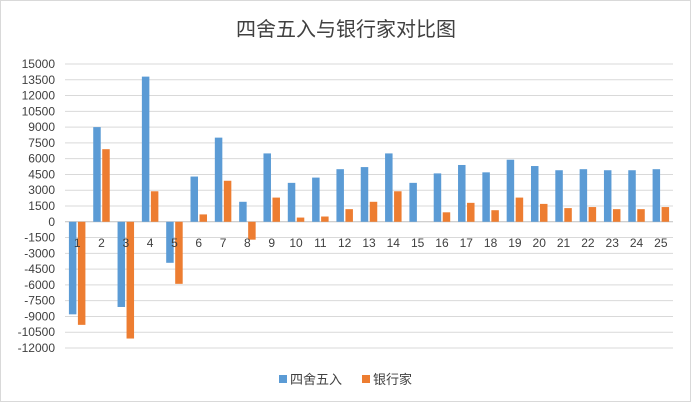 This screenshot has width=691, height=402. Describe the element at coordinates (39, 96) in the screenshot. I see `y-tick-label: 12000` at that location.